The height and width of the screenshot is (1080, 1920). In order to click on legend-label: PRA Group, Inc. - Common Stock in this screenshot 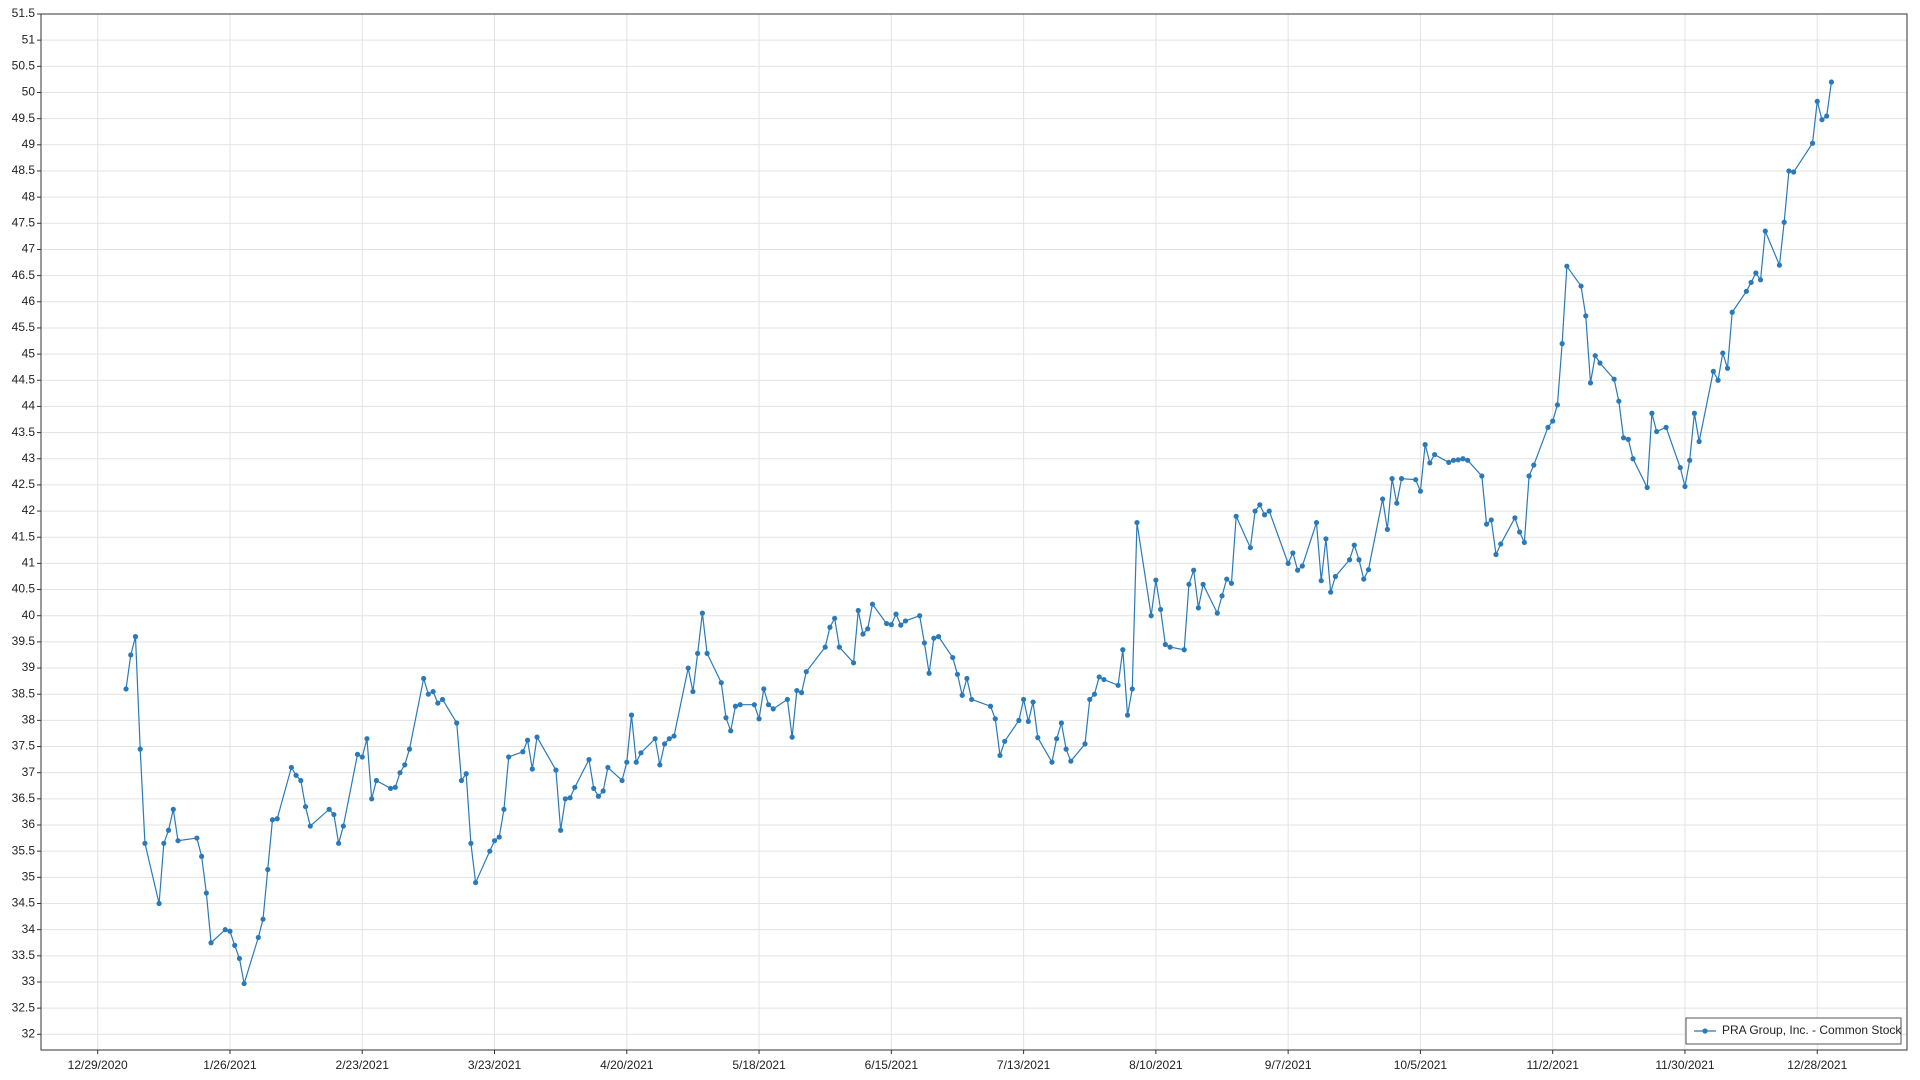, I will do `click(1812, 1030)`.